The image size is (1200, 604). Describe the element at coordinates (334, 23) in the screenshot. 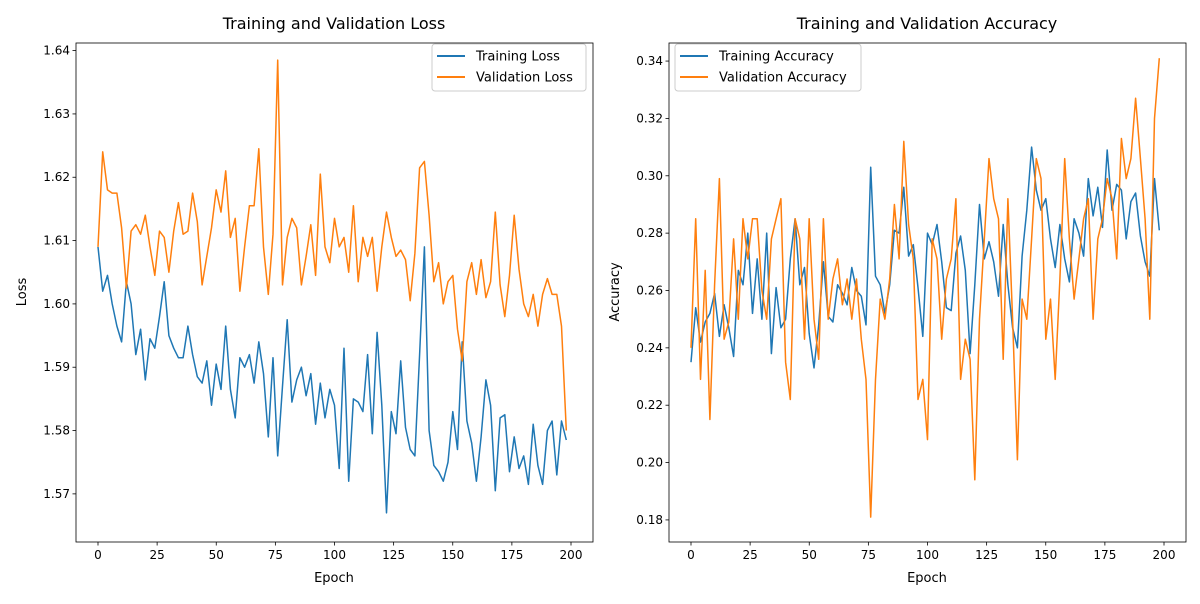

I see `loss-chart-title: Training and Validation Loss` at that location.